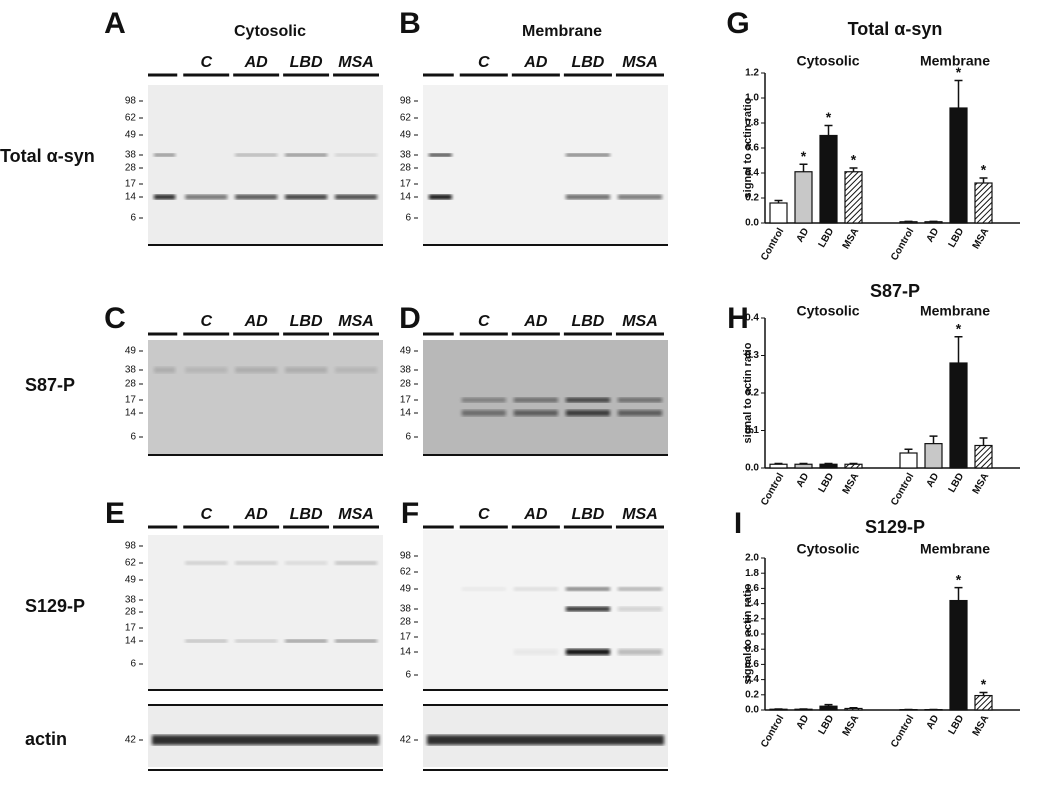 Image resolution: width=1050 pixels, height=810 pixels. Describe the element at coordinates (50, 385) in the screenshot. I see `row-label: S87-P` at that location.